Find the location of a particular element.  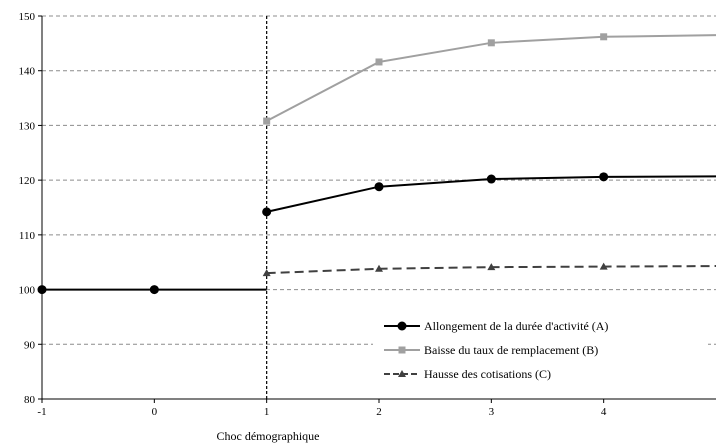

legend-label-2: Hausse des cotisations (C) is located at coordinates (487, 374).